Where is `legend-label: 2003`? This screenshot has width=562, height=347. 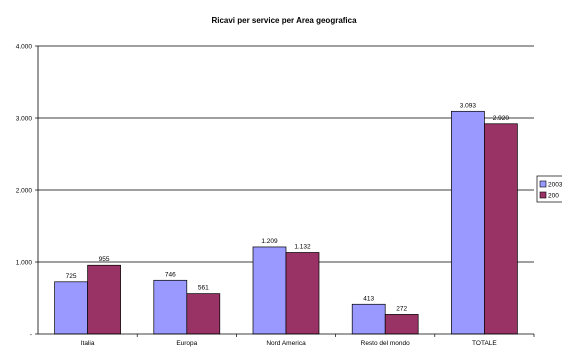 legend-label: 2003 is located at coordinates (555, 185).